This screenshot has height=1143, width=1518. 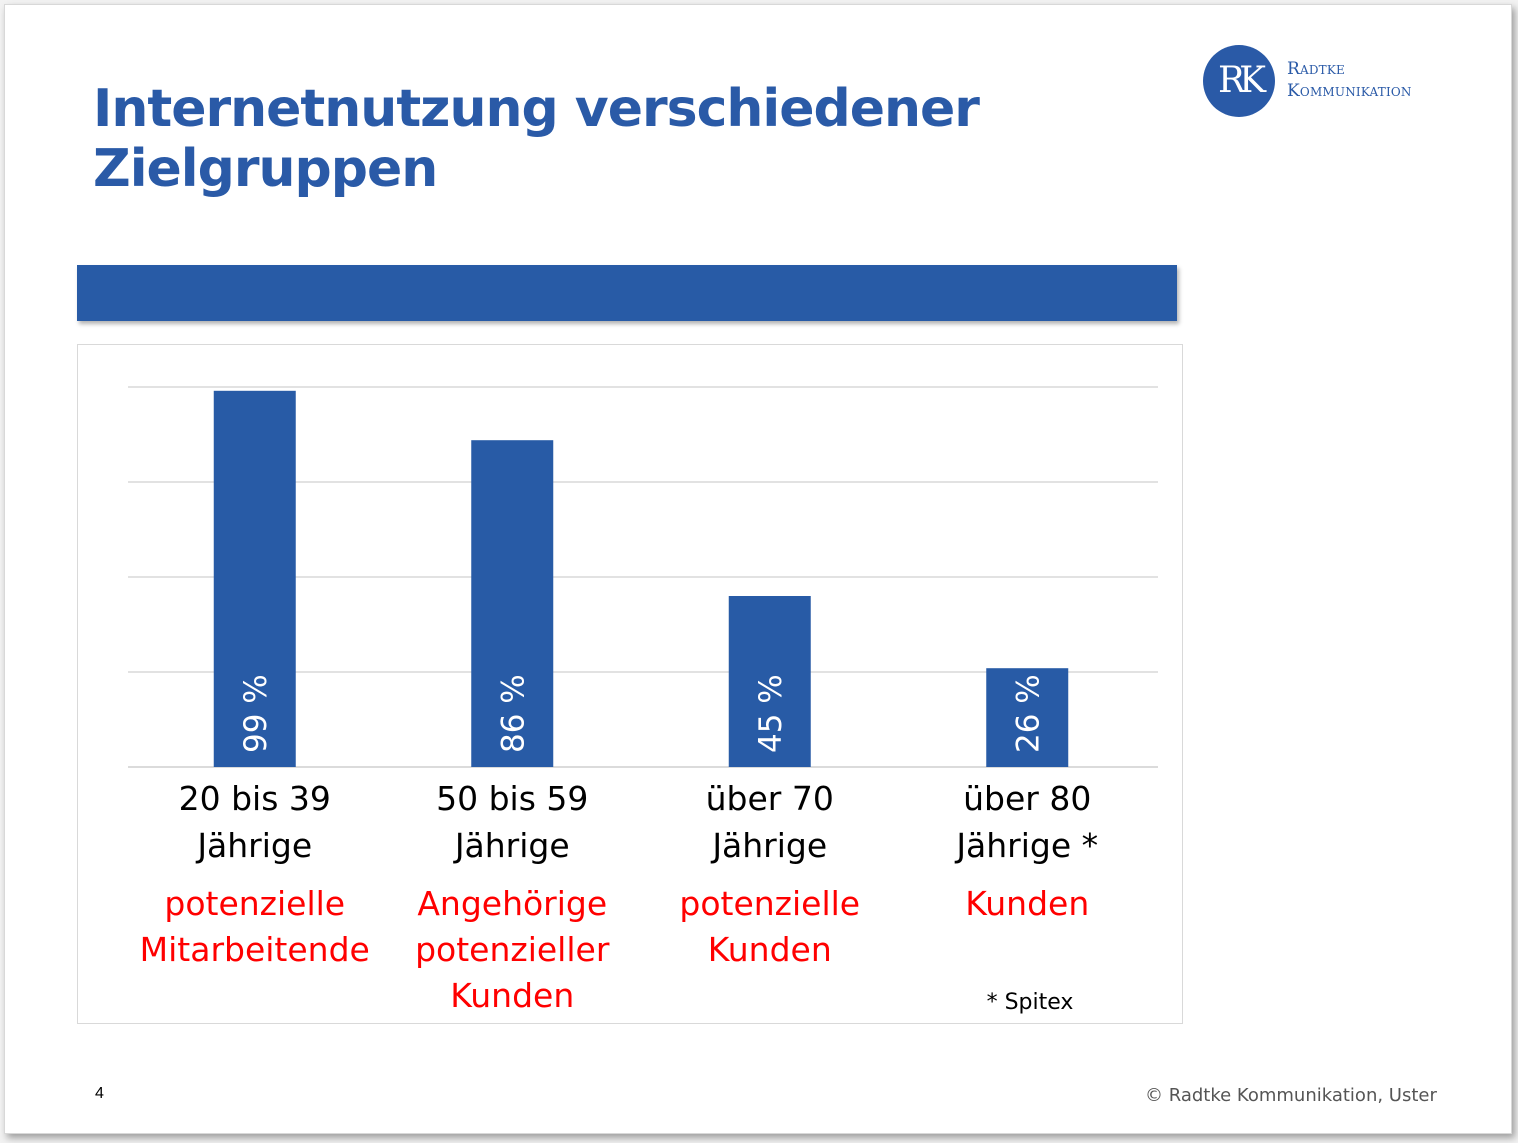 I want to click on audience-label: Mitarbeitende, so click(x=255, y=949).